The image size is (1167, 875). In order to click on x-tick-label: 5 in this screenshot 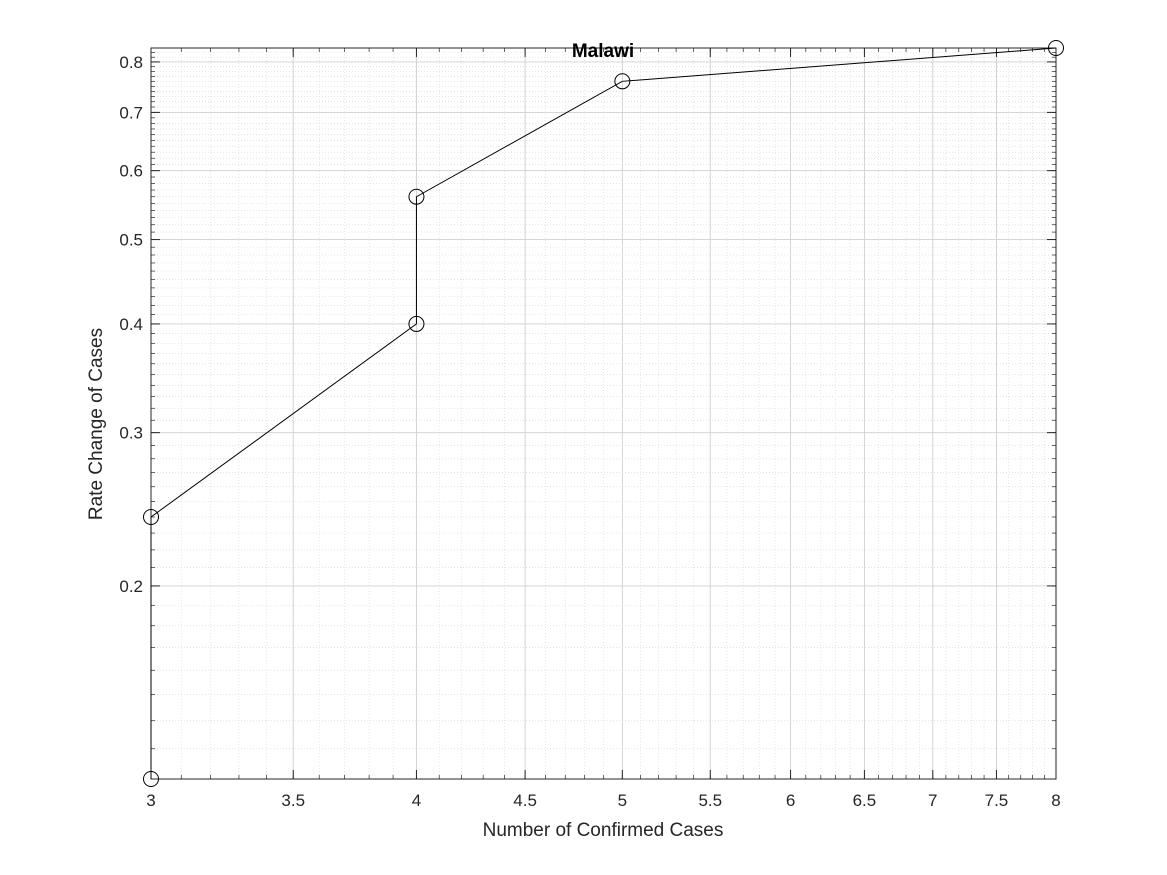, I will do `click(622, 800)`.